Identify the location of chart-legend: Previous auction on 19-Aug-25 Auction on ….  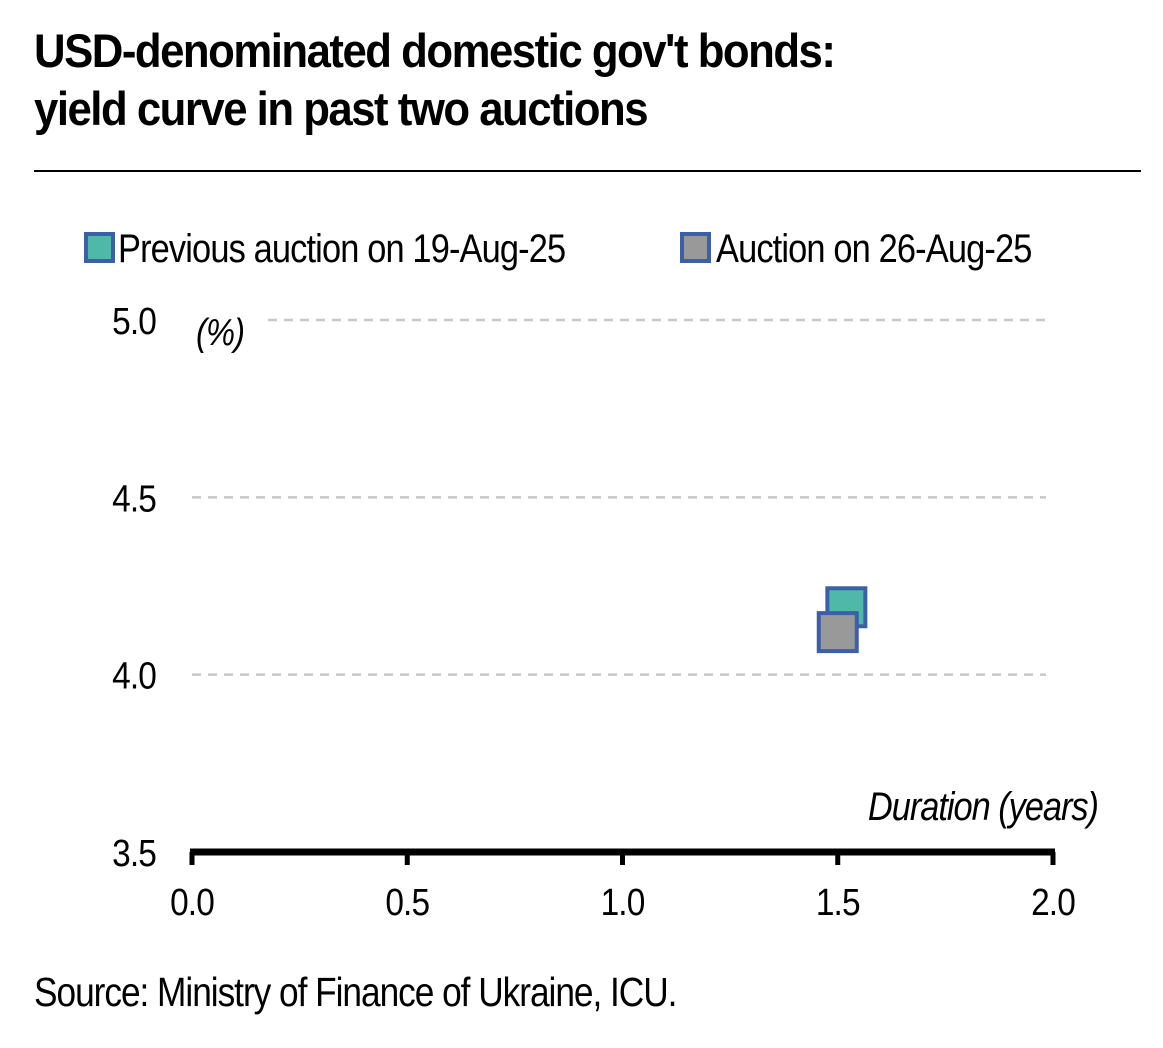
(558, 248).